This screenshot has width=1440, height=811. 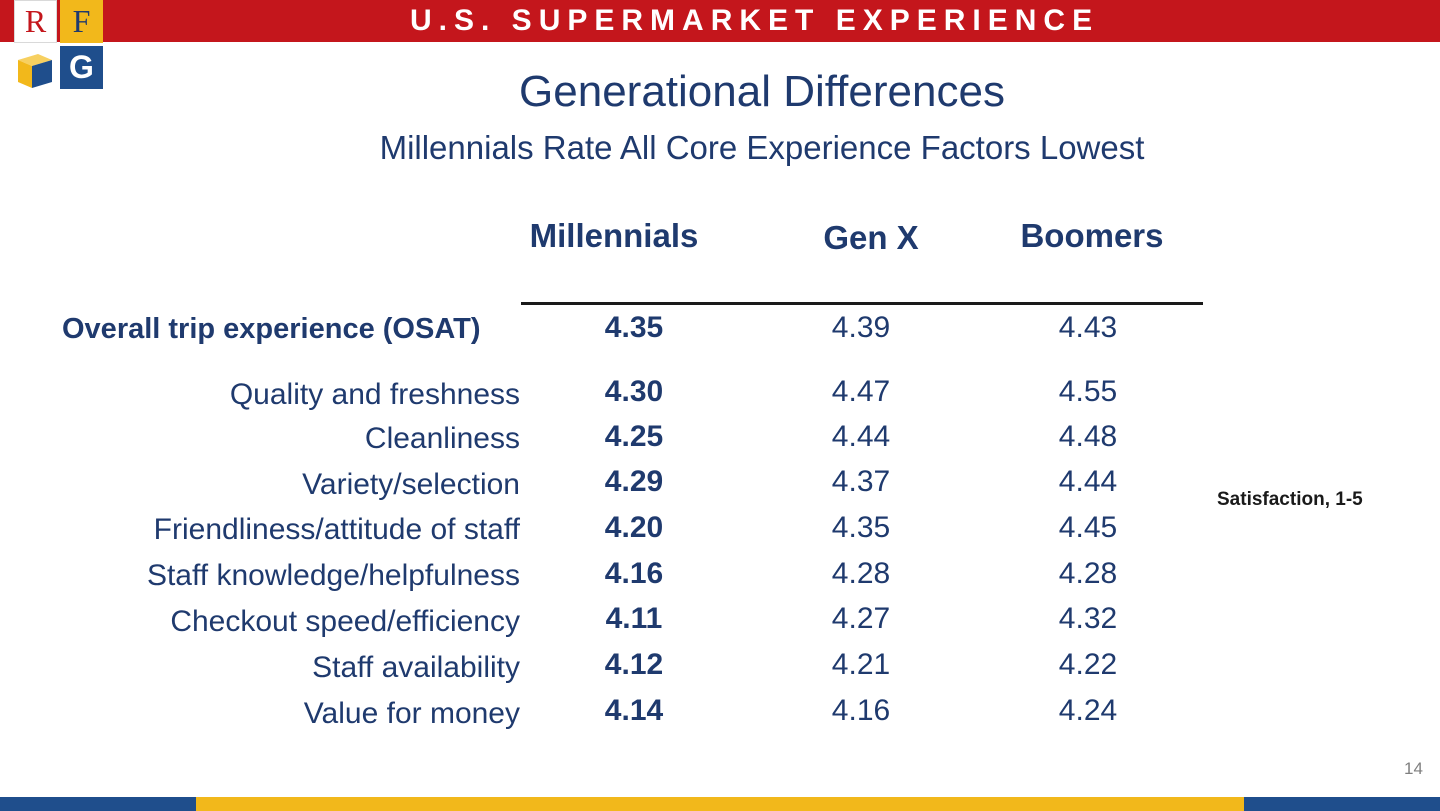 What do you see at coordinates (861, 436) in the screenshot?
I see `cell-cleanliness-gen-x: 4.44` at bounding box center [861, 436].